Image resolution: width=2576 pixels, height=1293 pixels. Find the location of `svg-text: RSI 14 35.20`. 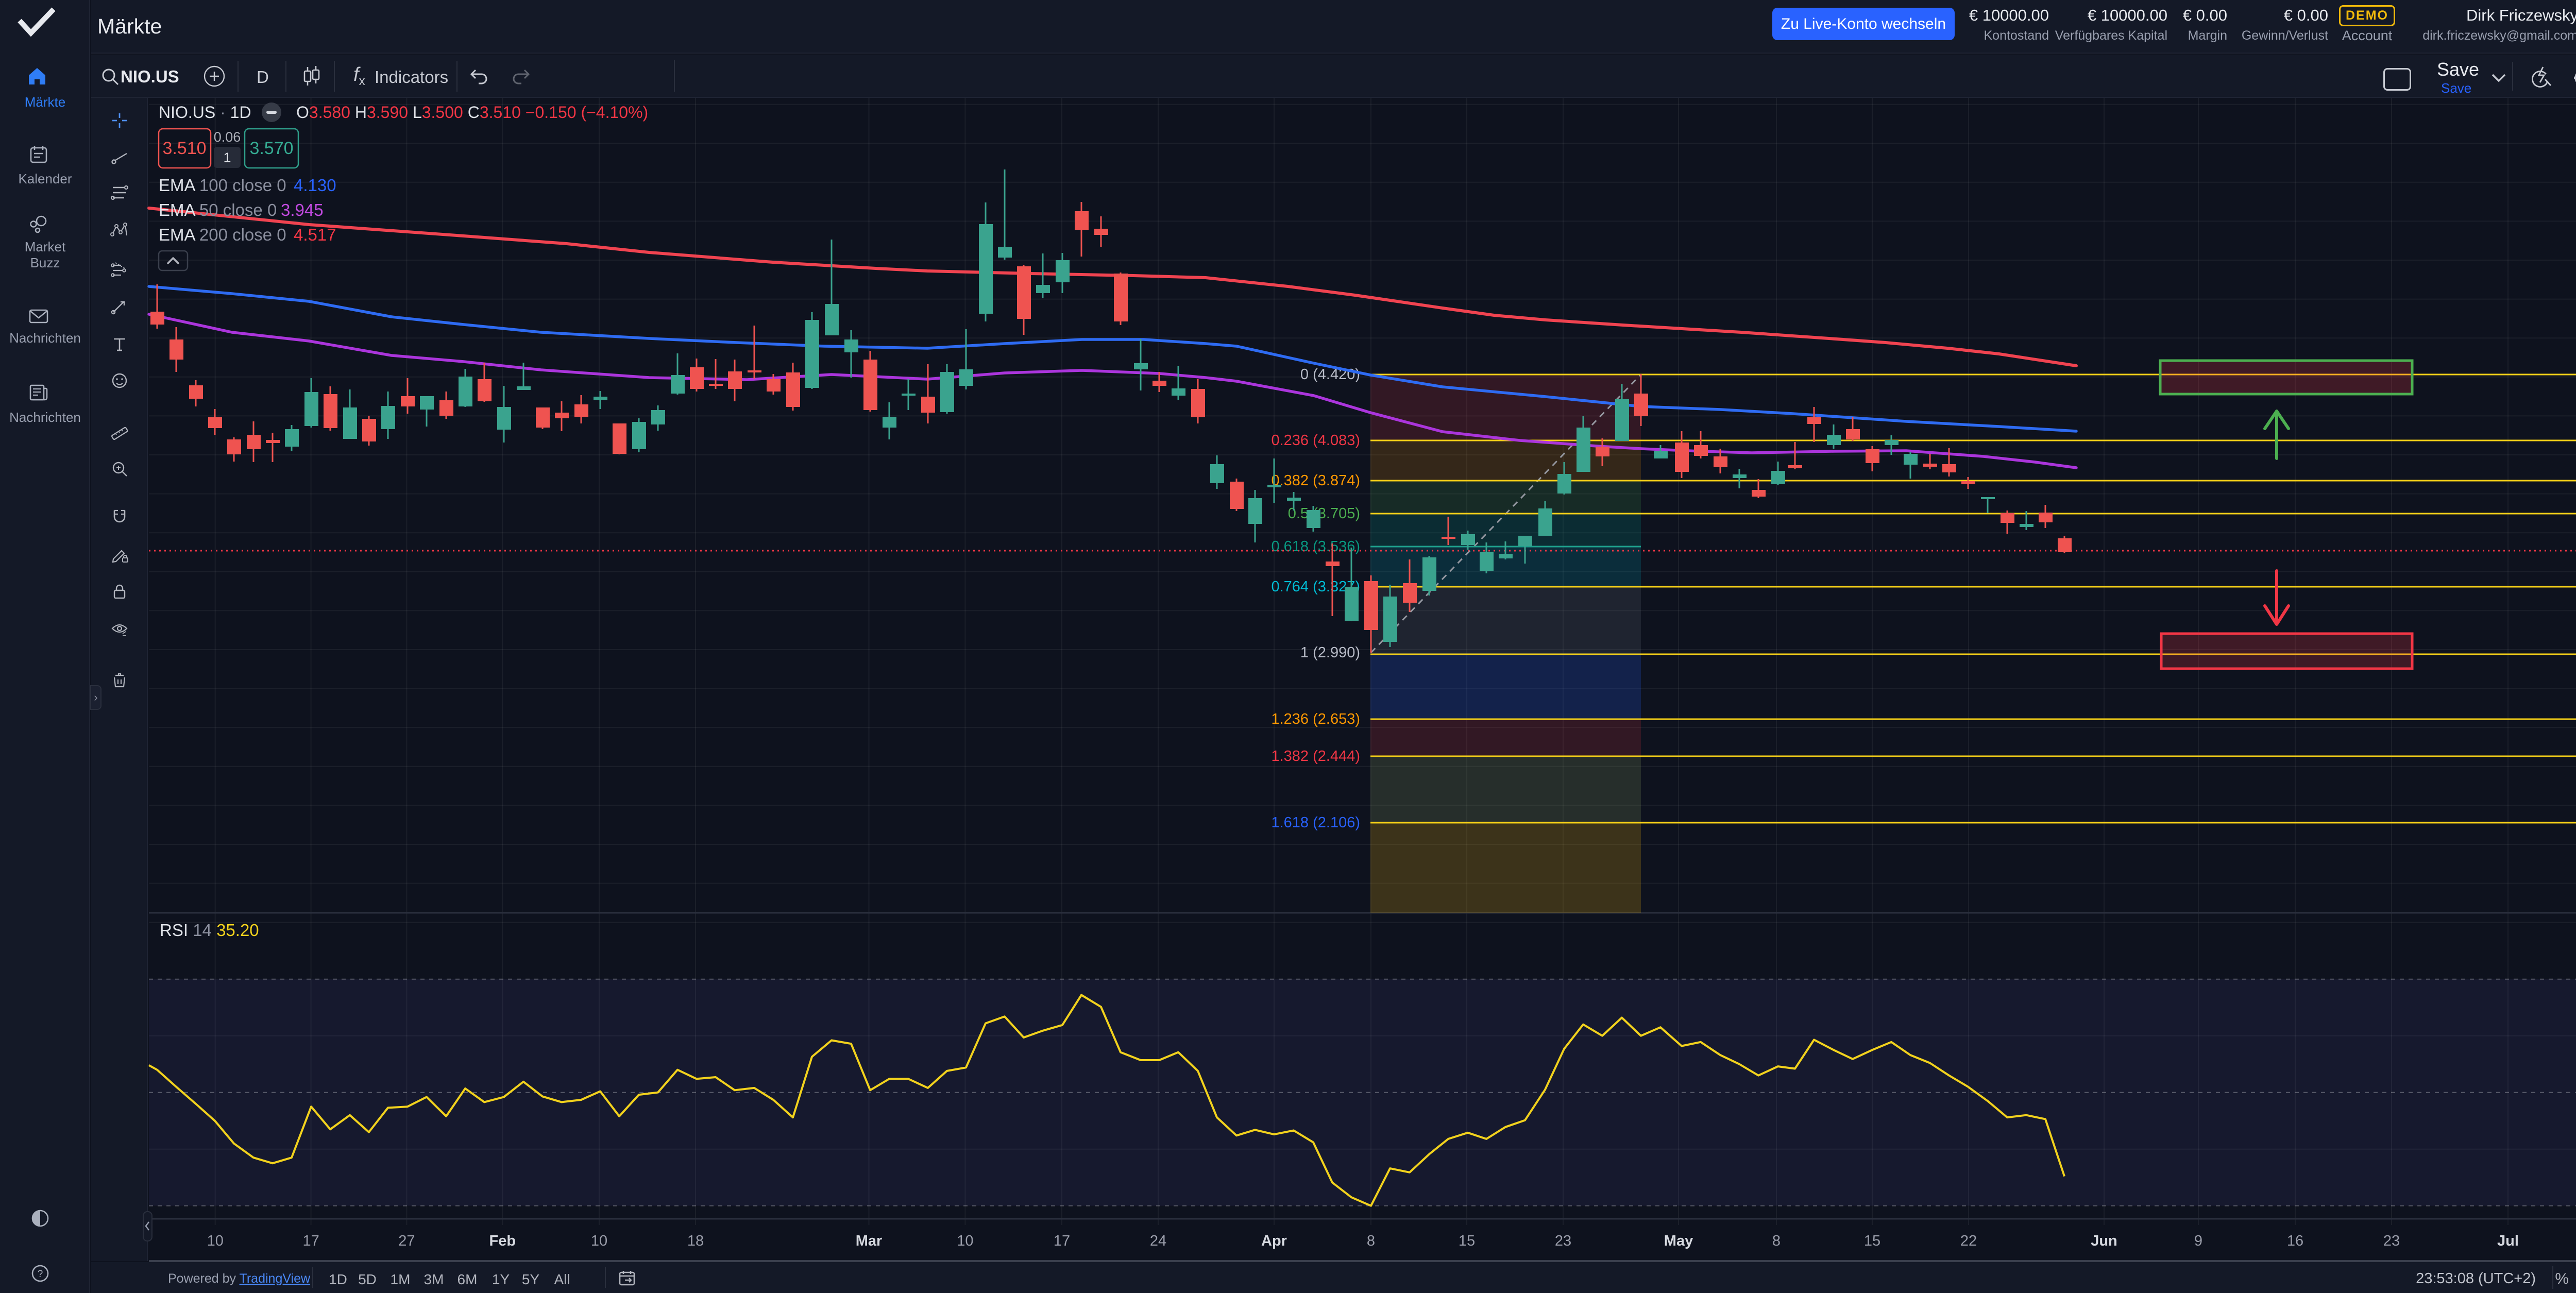

svg-text: RSI 14 35.20 is located at coordinates (209, 930).